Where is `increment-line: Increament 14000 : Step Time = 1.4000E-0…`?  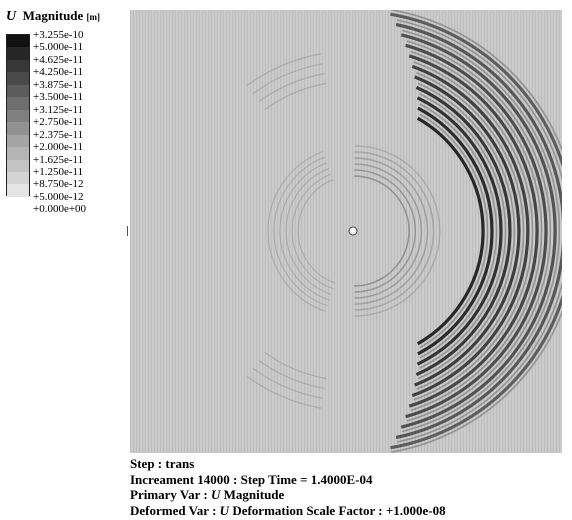
increment-line: Increament 14000 : Step Time = 1.4000E-0… is located at coordinates (251, 479).